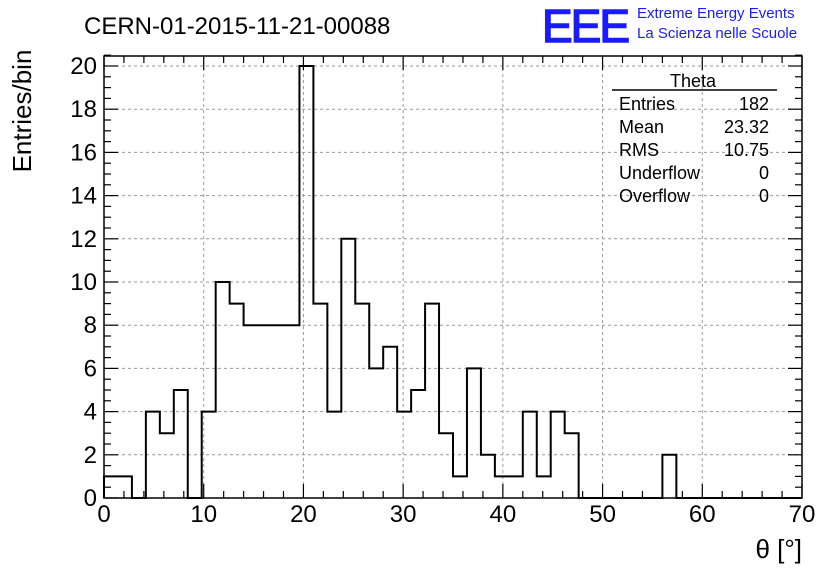 This screenshot has width=836, height=577. I want to click on stats-box-title: Theta, so click(693, 81).